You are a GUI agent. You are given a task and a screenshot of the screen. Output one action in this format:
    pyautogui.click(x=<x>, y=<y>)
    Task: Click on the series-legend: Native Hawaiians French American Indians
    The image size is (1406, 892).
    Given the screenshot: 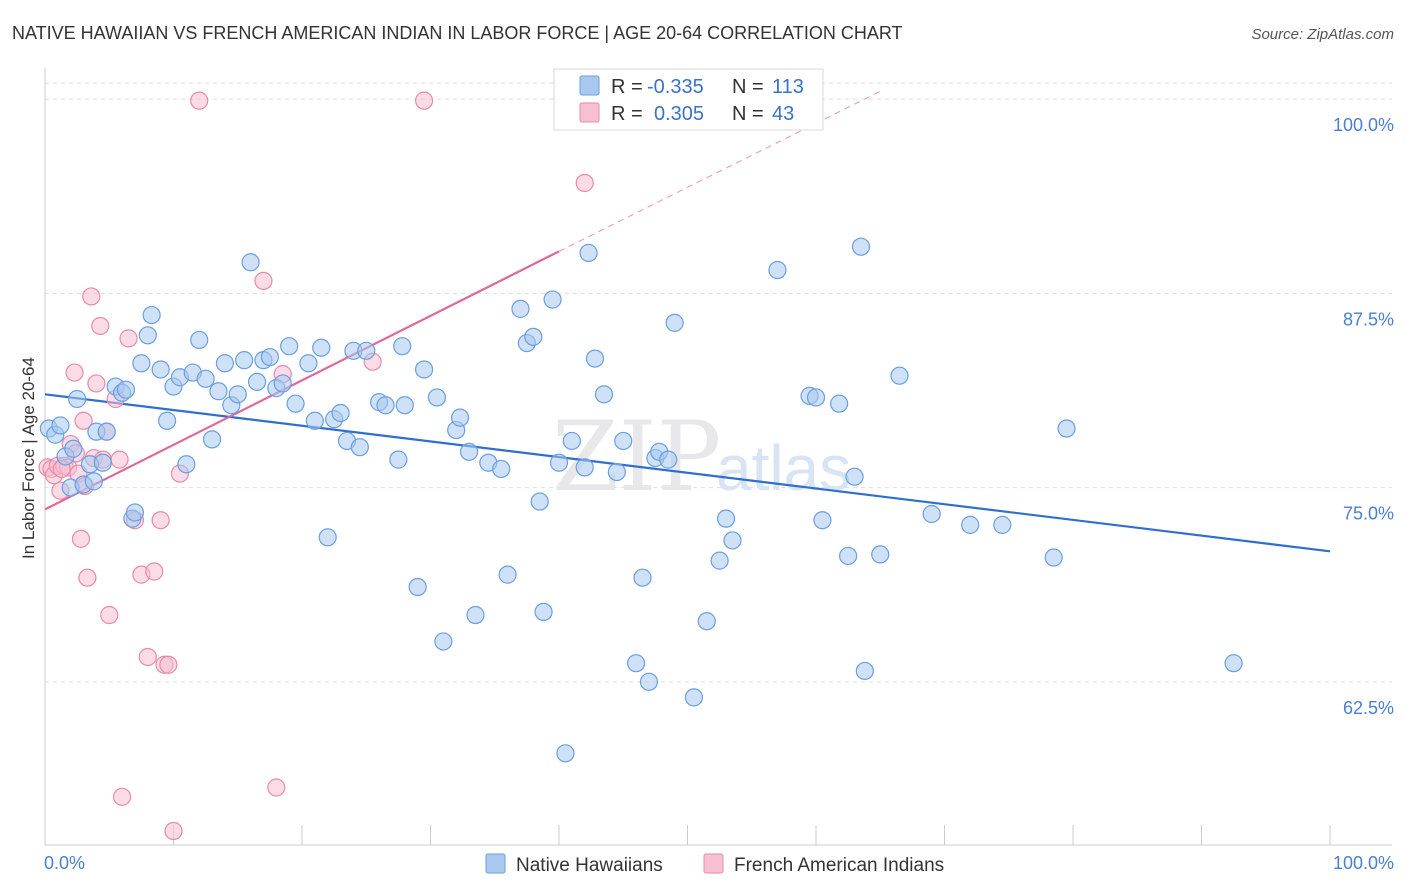 What is the action you would take?
    pyautogui.click(x=714, y=864)
    